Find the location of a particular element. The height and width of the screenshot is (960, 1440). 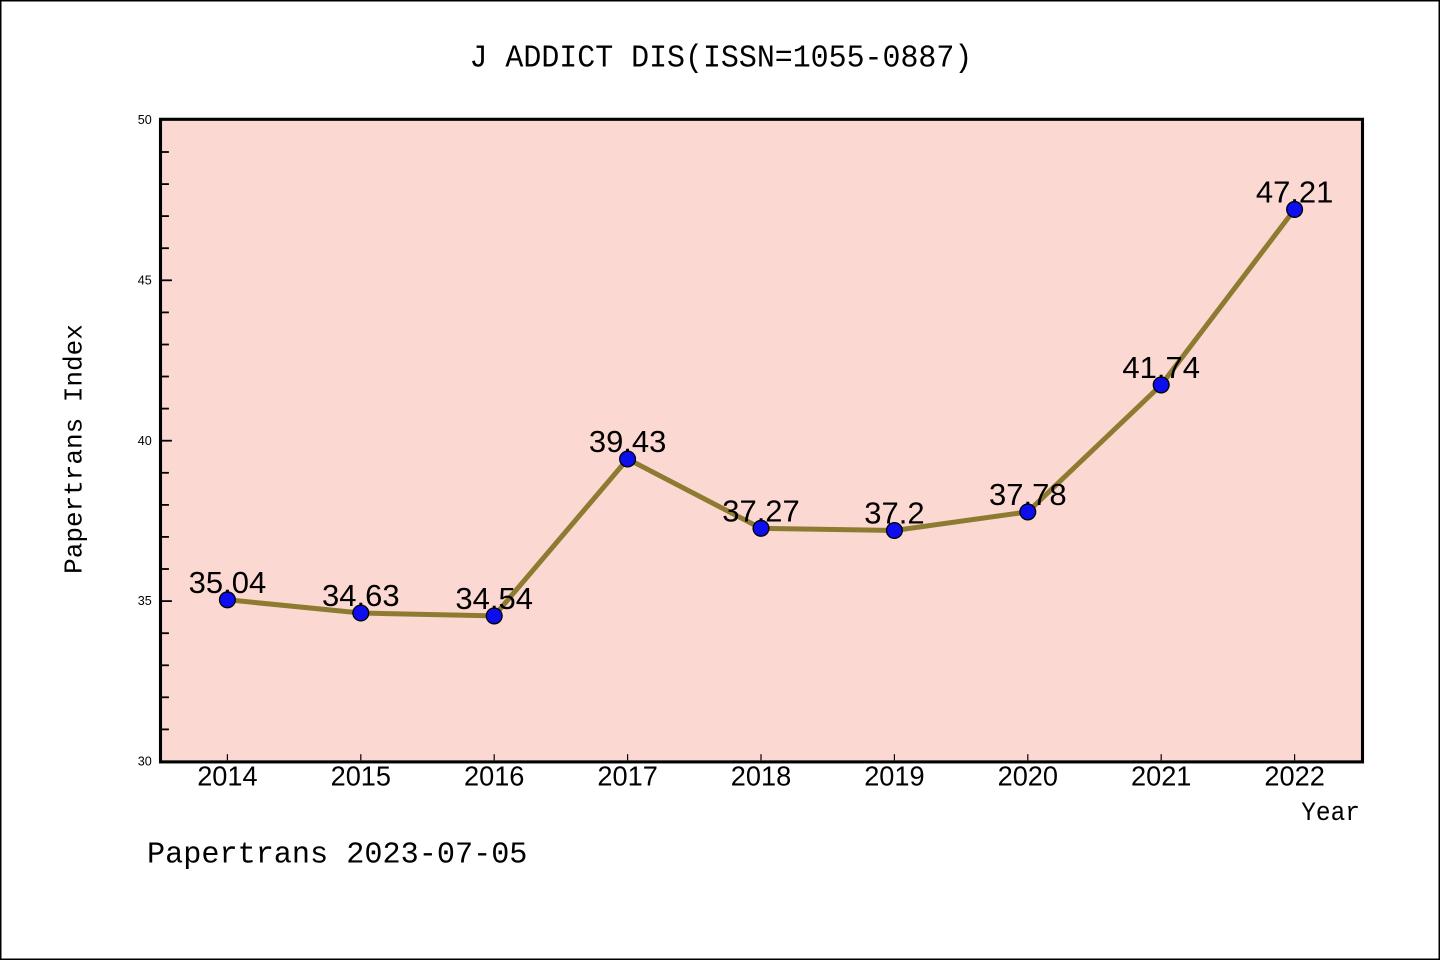

svg-text: 2021 is located at coordinates (1161, 775).